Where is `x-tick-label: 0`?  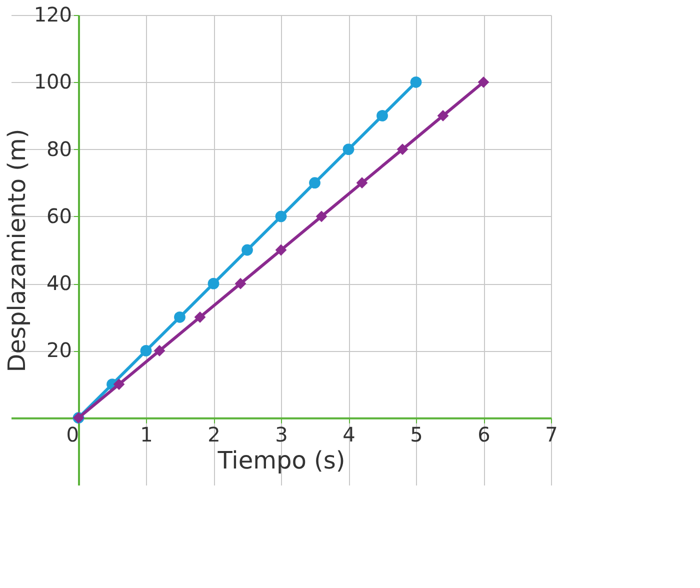 x-tick-label: 0 is located at coordinates (72, 434).